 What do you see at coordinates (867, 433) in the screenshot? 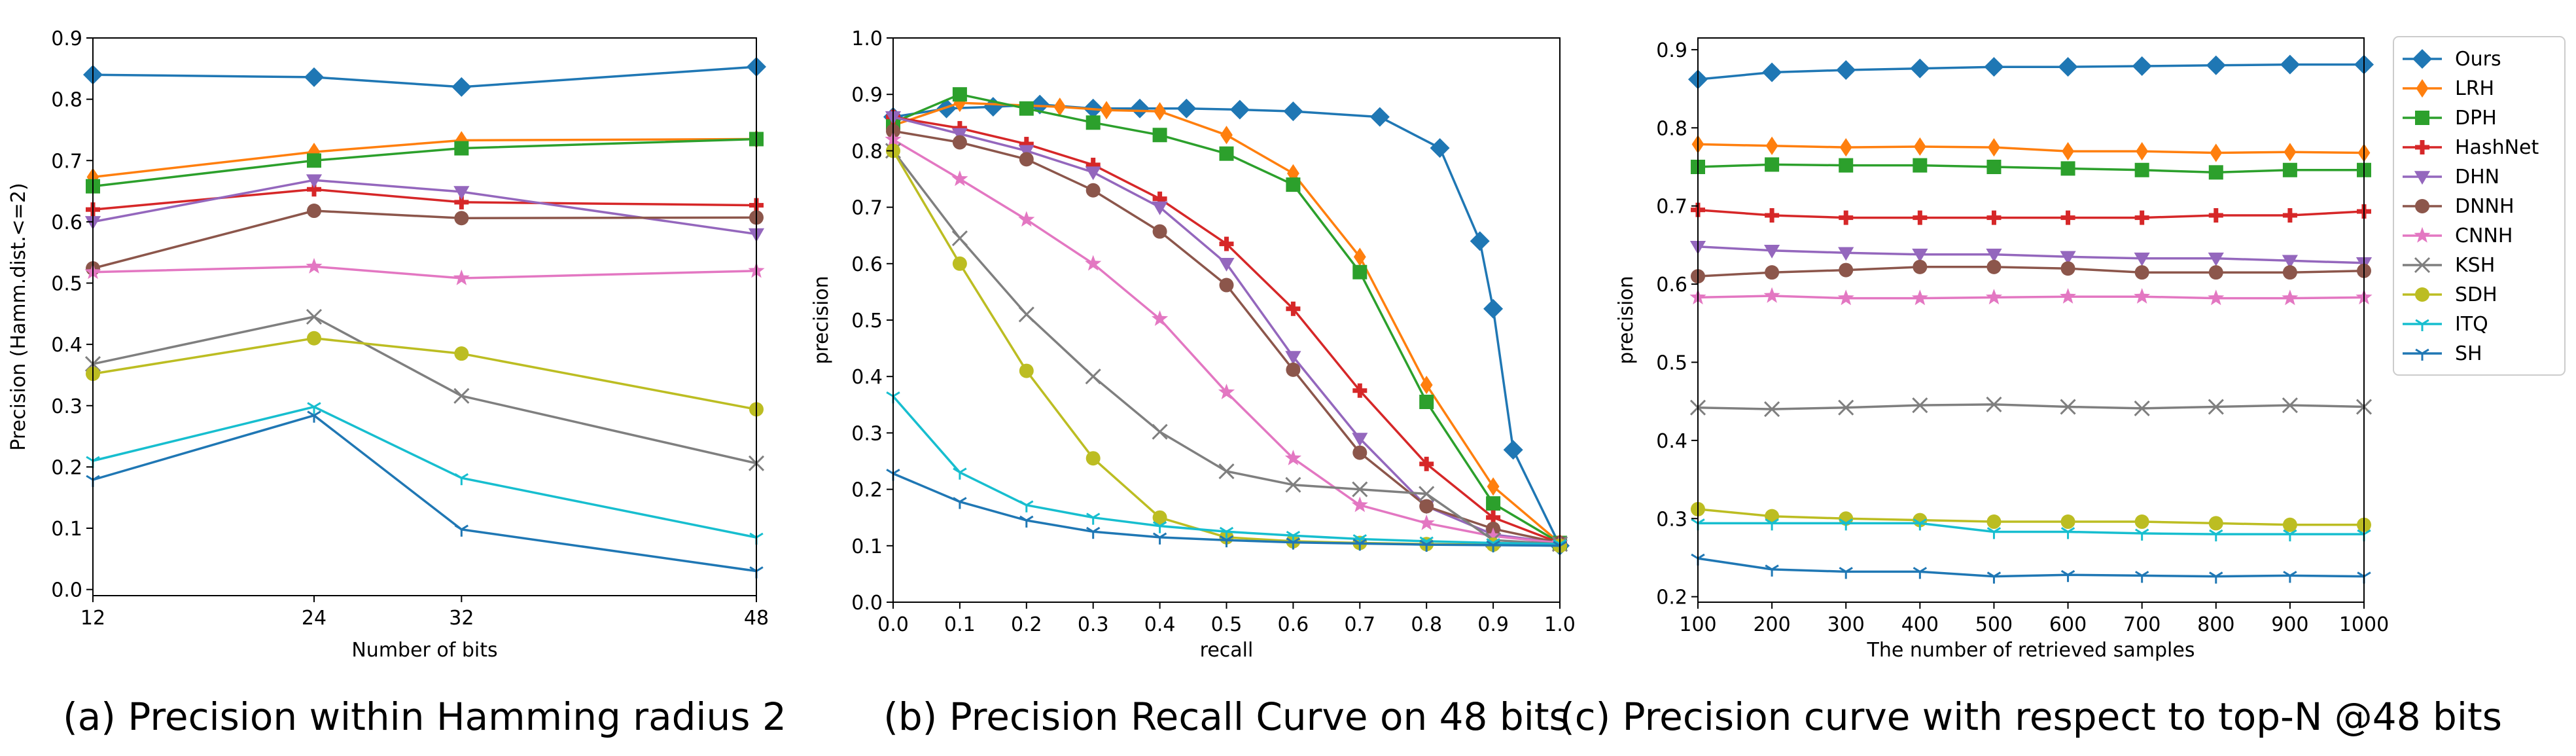
I see `y-tick-label: 0.3` at bounding box center [867, 433].